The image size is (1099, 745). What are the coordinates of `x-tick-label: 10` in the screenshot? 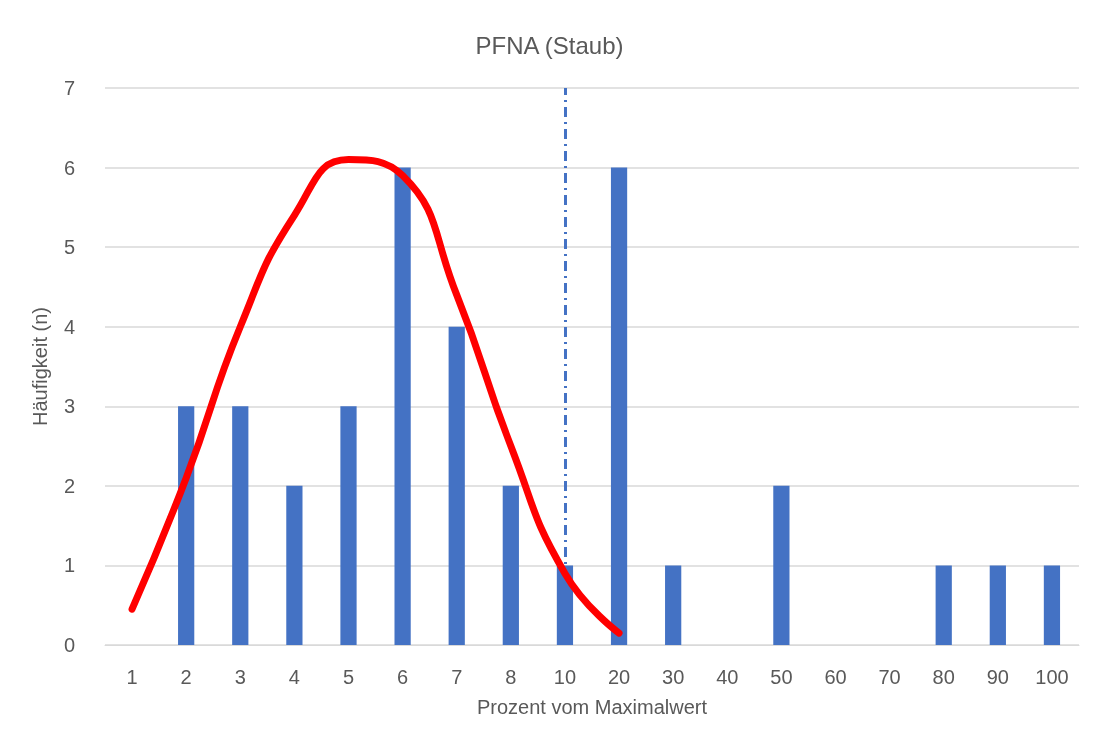 It's located at (565, 677).